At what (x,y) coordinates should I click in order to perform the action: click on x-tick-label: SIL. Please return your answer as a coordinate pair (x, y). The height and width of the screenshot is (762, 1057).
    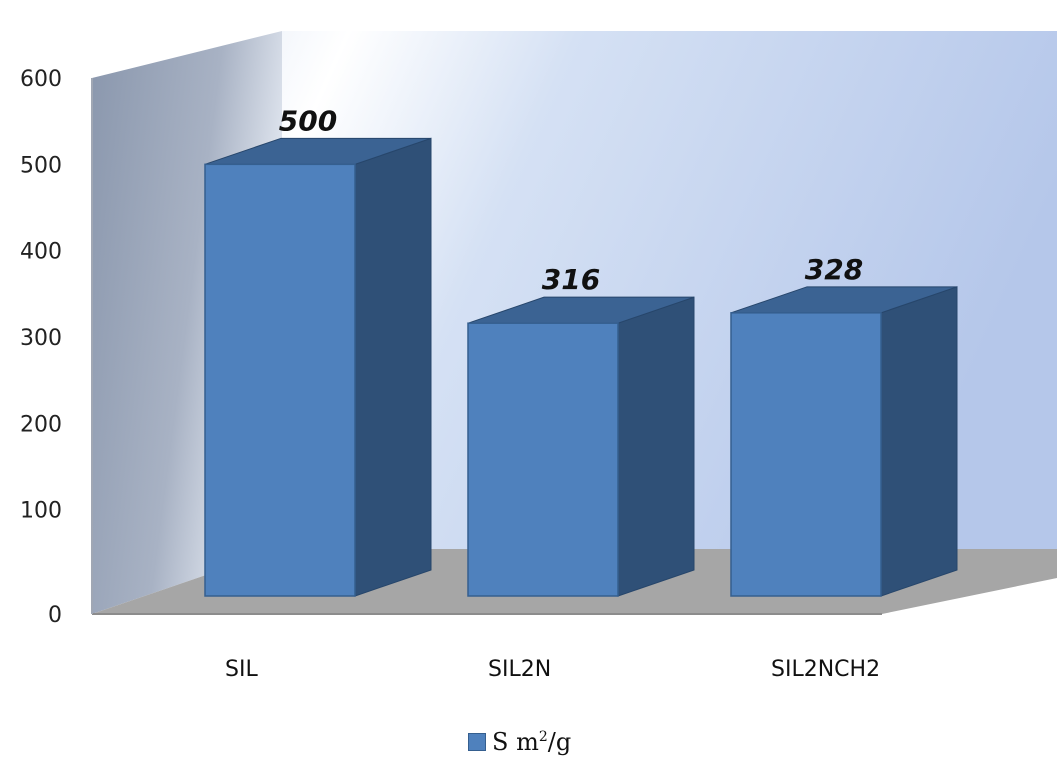
    Looking at the image, I should click on (241, 669).